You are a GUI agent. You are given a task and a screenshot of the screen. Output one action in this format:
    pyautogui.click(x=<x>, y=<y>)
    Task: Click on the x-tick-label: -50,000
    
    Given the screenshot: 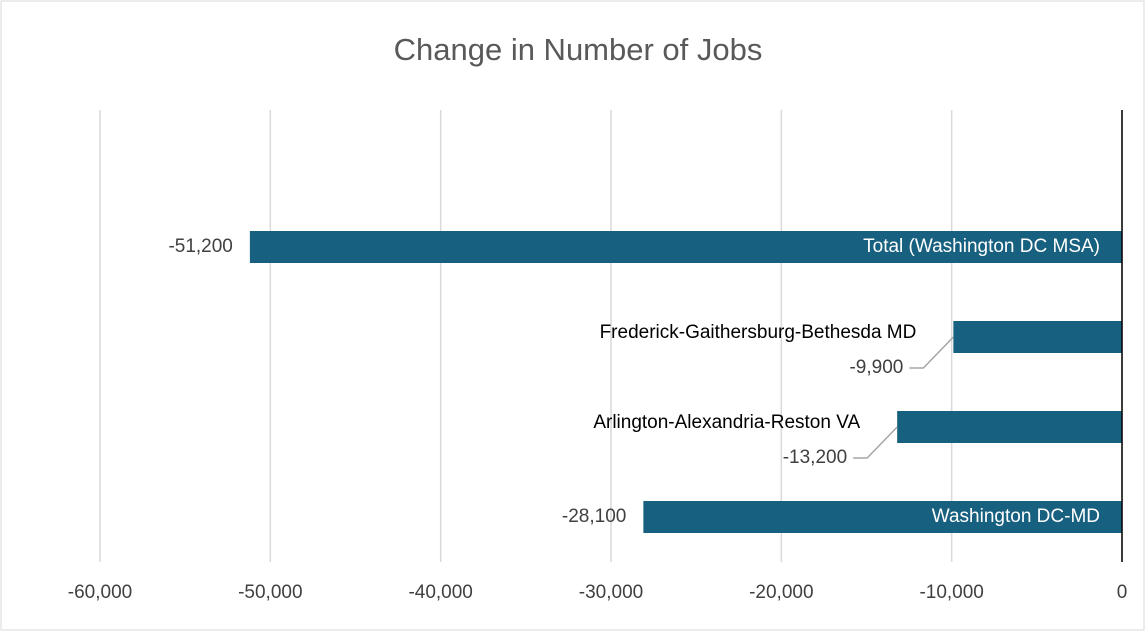 What is the action you would take?
    pyautogui.click(x=270, y=592)
    